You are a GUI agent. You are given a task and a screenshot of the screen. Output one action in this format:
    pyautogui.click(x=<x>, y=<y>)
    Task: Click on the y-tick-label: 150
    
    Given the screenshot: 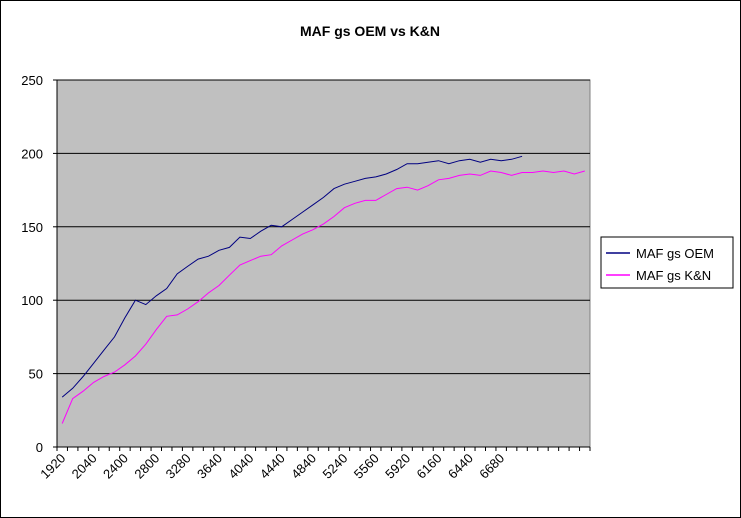 What is the action you would take?
    pyautogui.click(x=32, y=227)
    